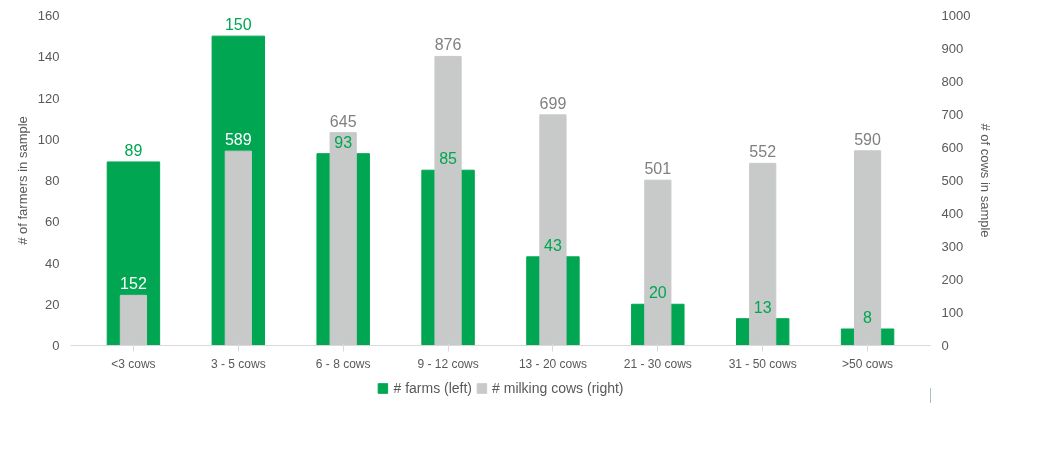 This screenshot has width=1049, height=472. I want to click on y2-tick-label: 0, so click(945, 345).